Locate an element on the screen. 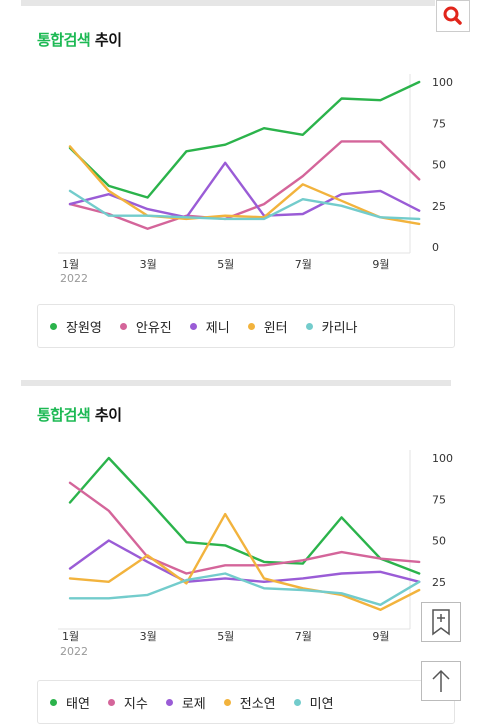  legend-label: 미연 is located at coordinates (321, 704).